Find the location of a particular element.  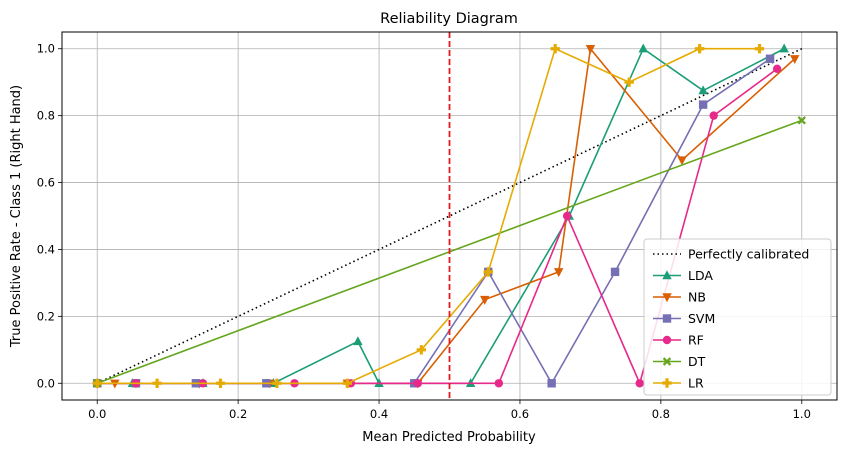

legend: Perfectly calibrated LDA NB SVM RF DT LR is located at coordinates (737, 317).